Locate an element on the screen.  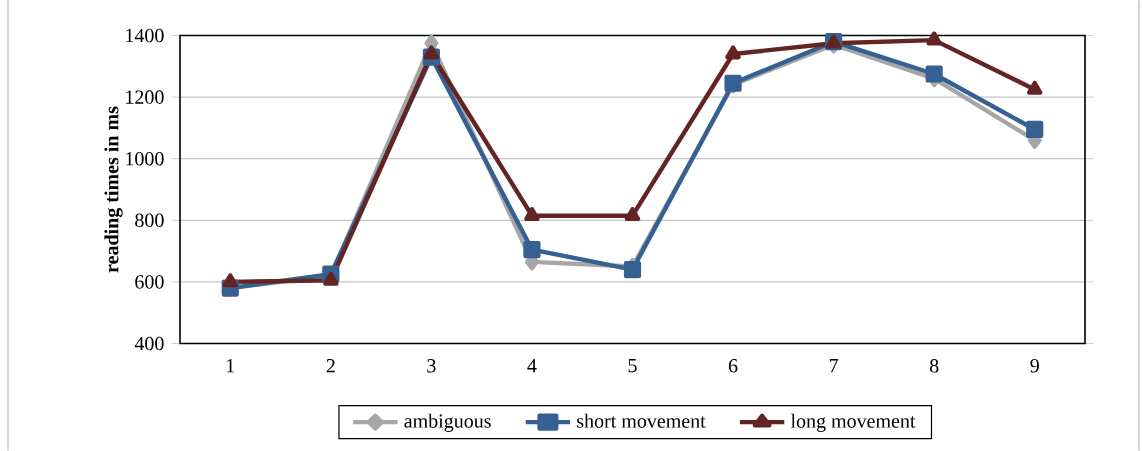
x-tick-label: 6 is located at coordinates (733, 366).